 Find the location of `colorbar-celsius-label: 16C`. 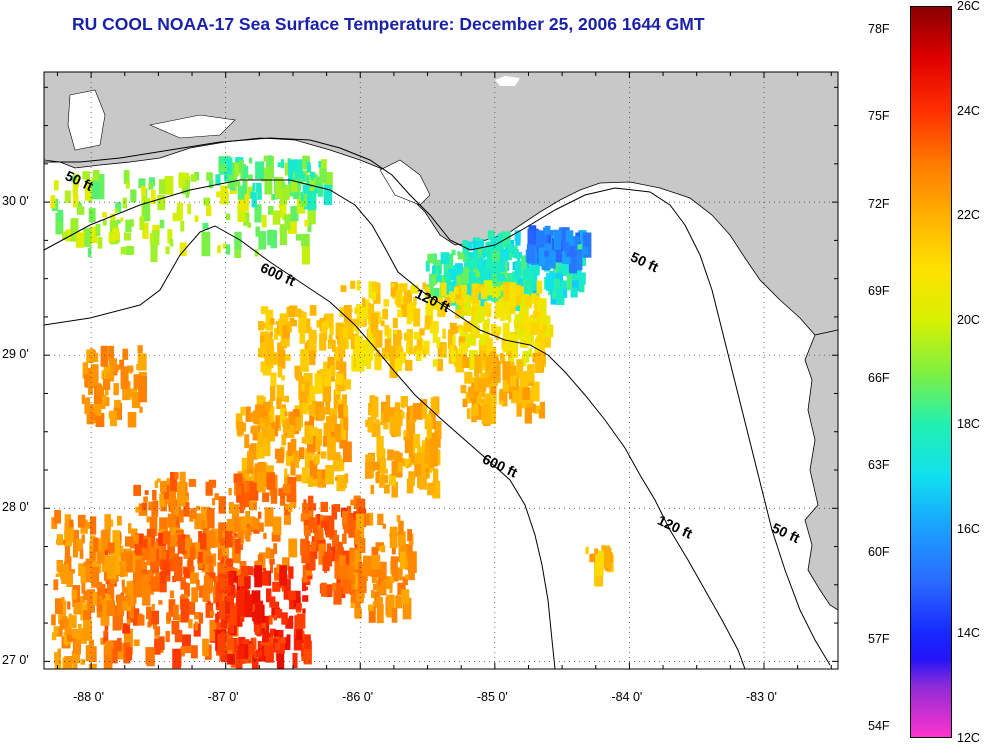

colorbar-celsius-label: 16C is located at coordinates (968, 528).